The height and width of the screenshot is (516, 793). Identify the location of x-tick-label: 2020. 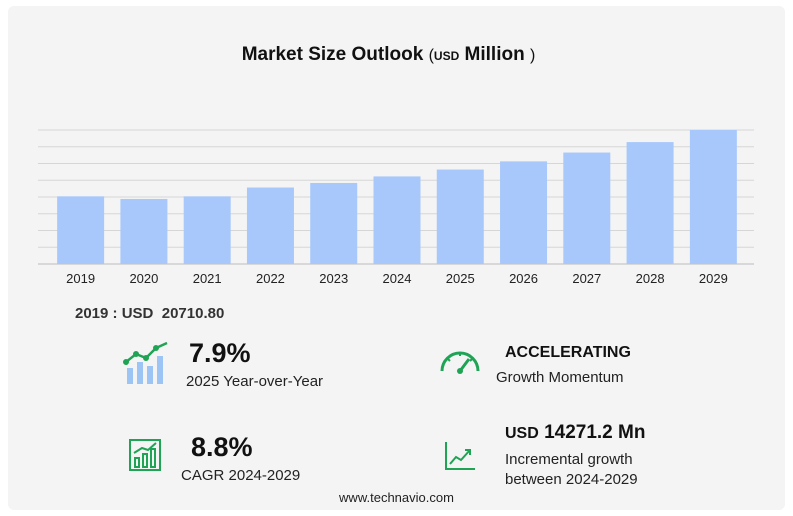
(143, 278).